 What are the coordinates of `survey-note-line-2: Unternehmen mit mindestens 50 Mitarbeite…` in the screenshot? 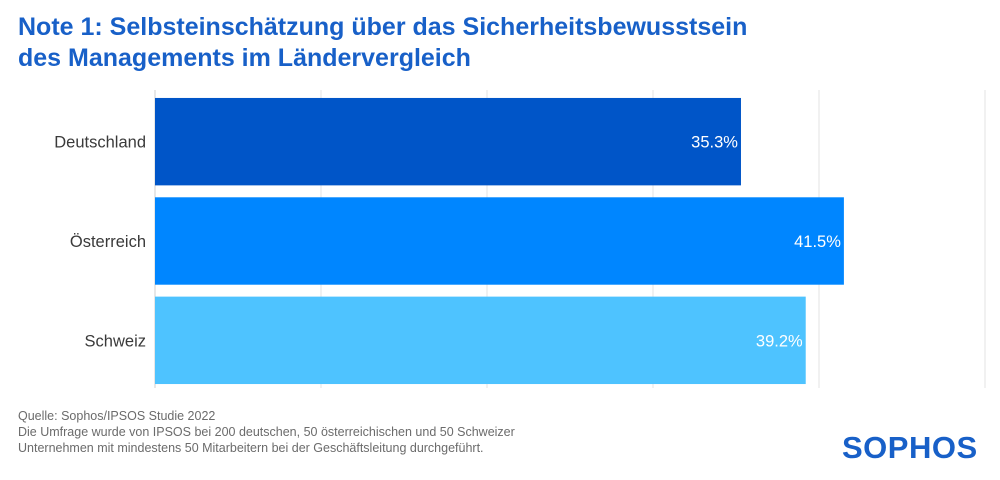 It's located at (251, 448).